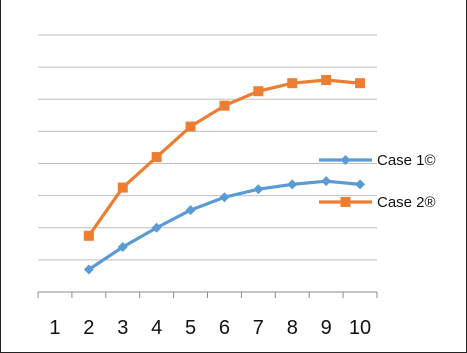  I want to click on x-tick-label: 7, so click(258, 328).